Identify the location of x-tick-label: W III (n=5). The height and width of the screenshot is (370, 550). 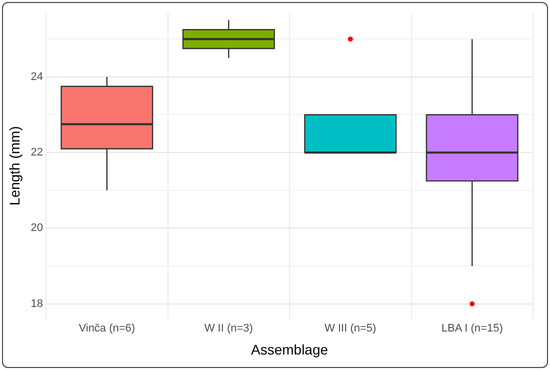
(350, 328).